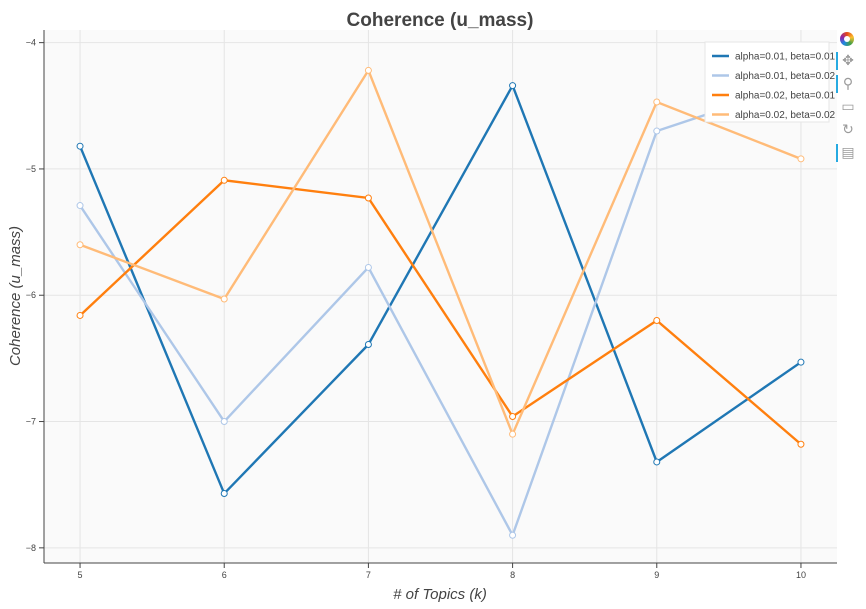 The image size is (866, 609). Describe the element at coordinates (847, 61) in the screenshot. I see `pan-icon: ✥` at that location.